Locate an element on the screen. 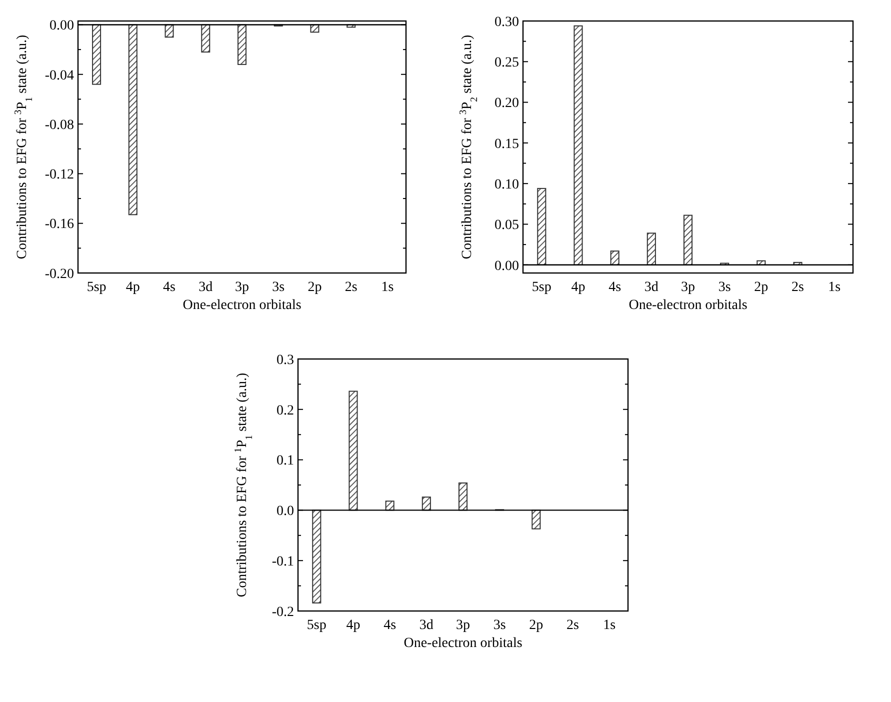 The width and height of the screenshot is (891, 702). y-tick-label: 0.10 is located at coordinates (506, 184).